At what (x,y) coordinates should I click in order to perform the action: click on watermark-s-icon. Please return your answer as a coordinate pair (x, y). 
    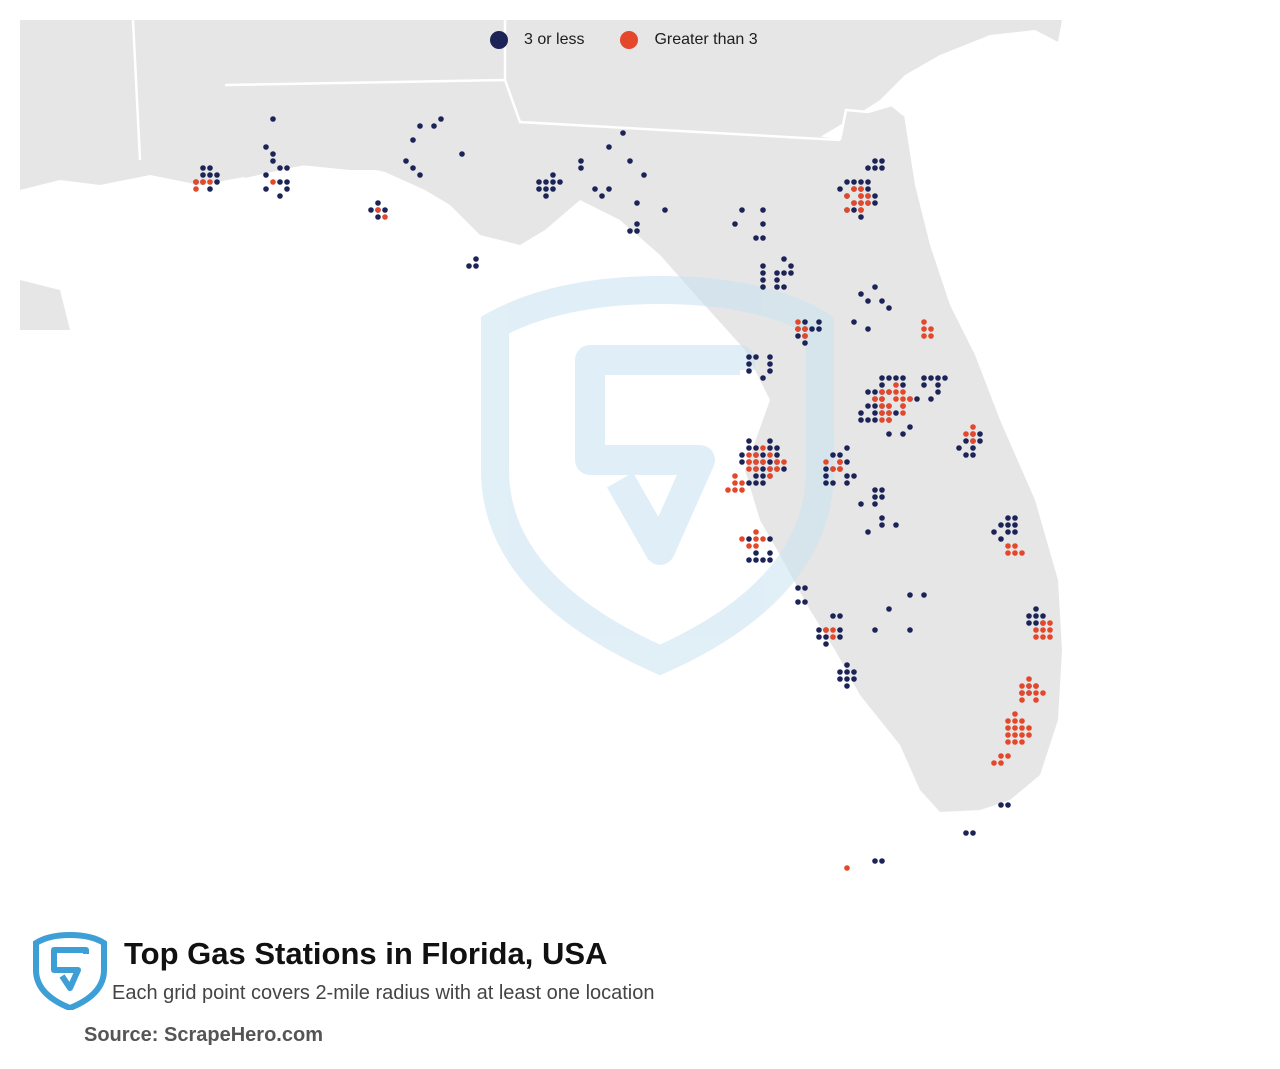
    Looking at the image, I should click on (665, 455).